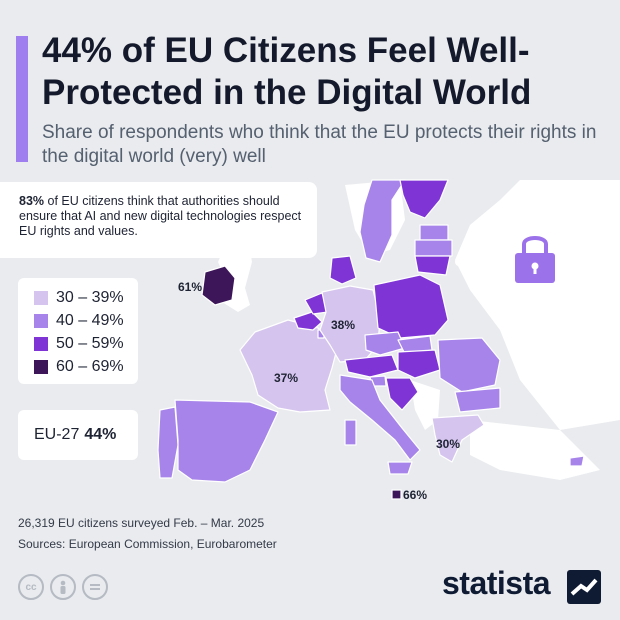  Describe the element at coordinates (584, 587) in the screenshot. I see `statista-logo-icon` at that location.